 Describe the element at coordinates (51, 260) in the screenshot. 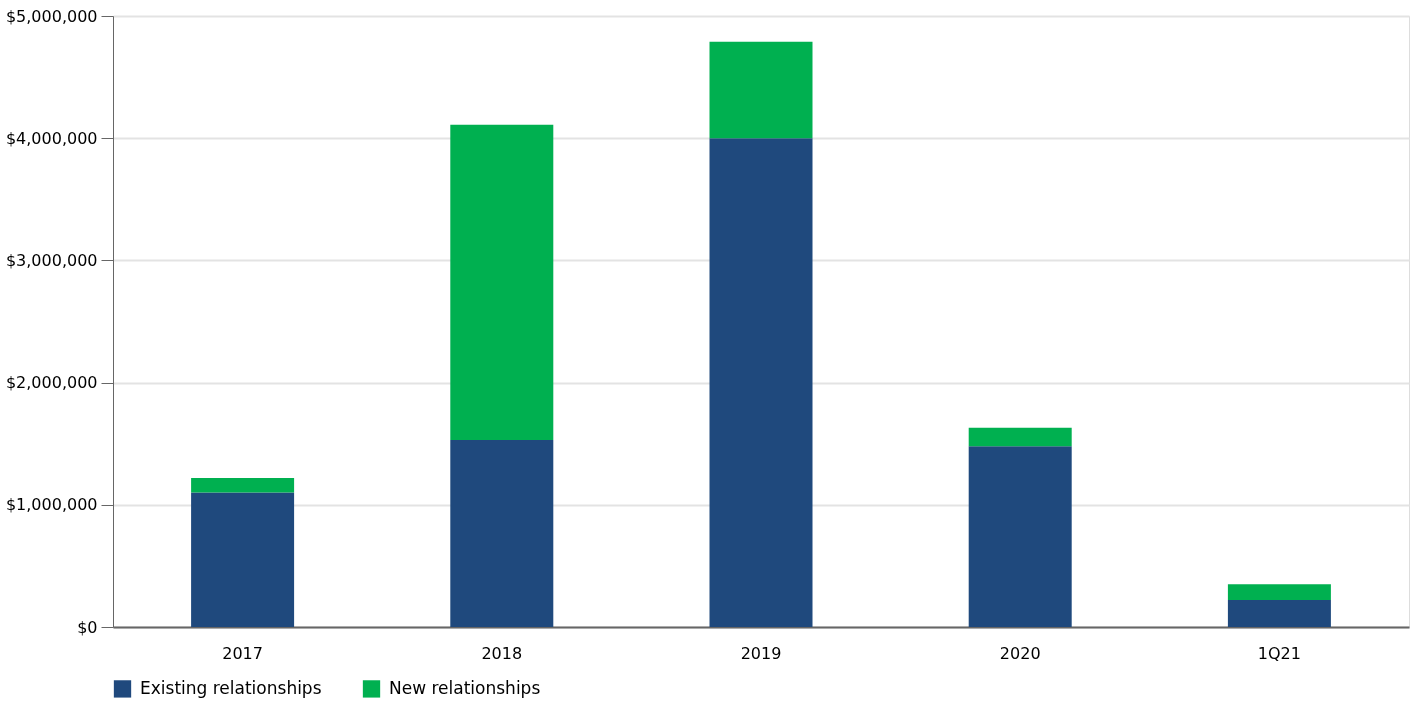

I see `y-tick-label: $3,000,000` at that location.